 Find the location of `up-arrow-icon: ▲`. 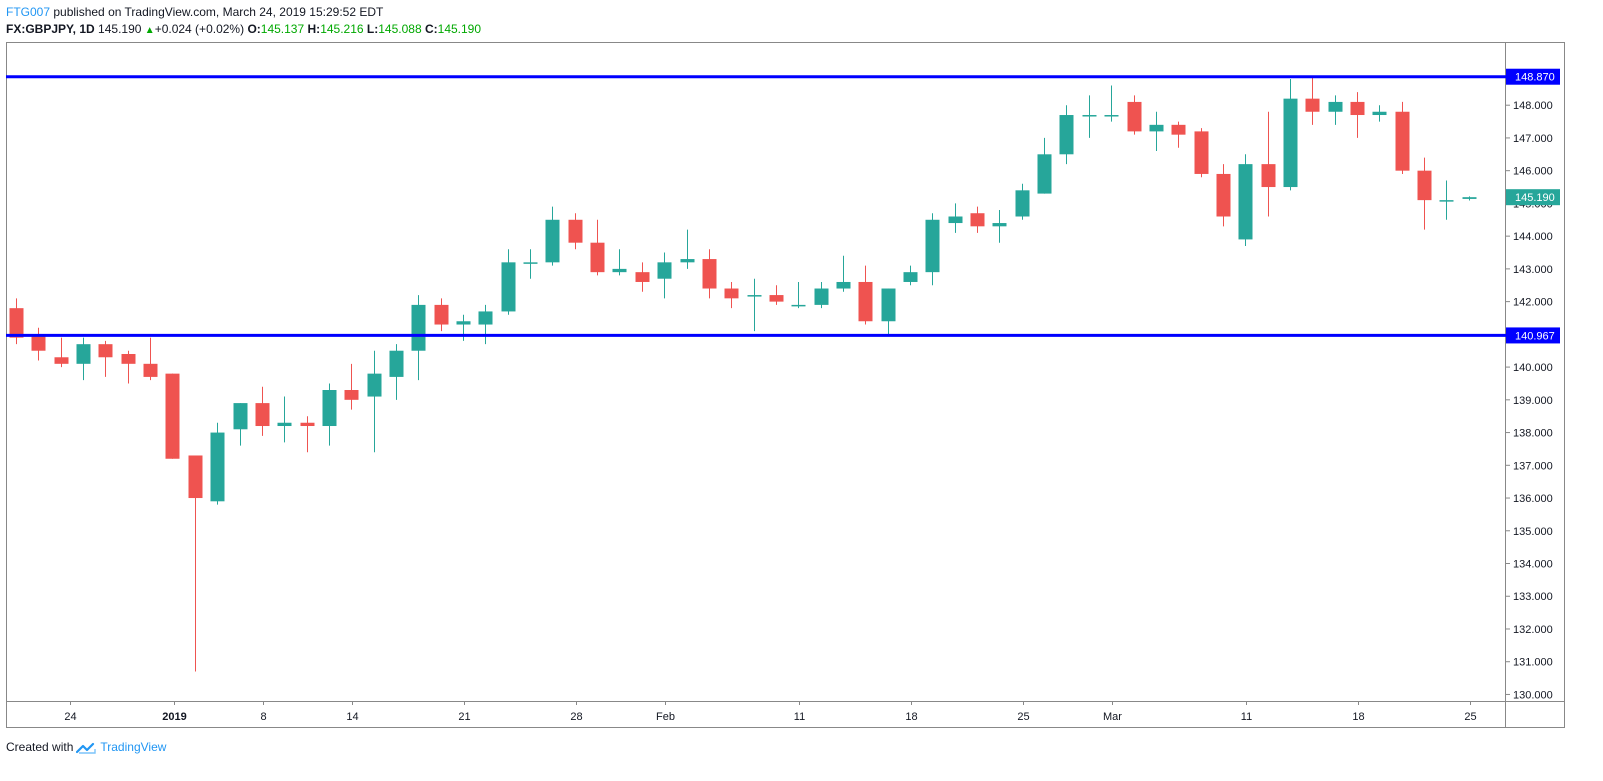

up-arrow-icon: ▲ is located at coordinates (149, 30).